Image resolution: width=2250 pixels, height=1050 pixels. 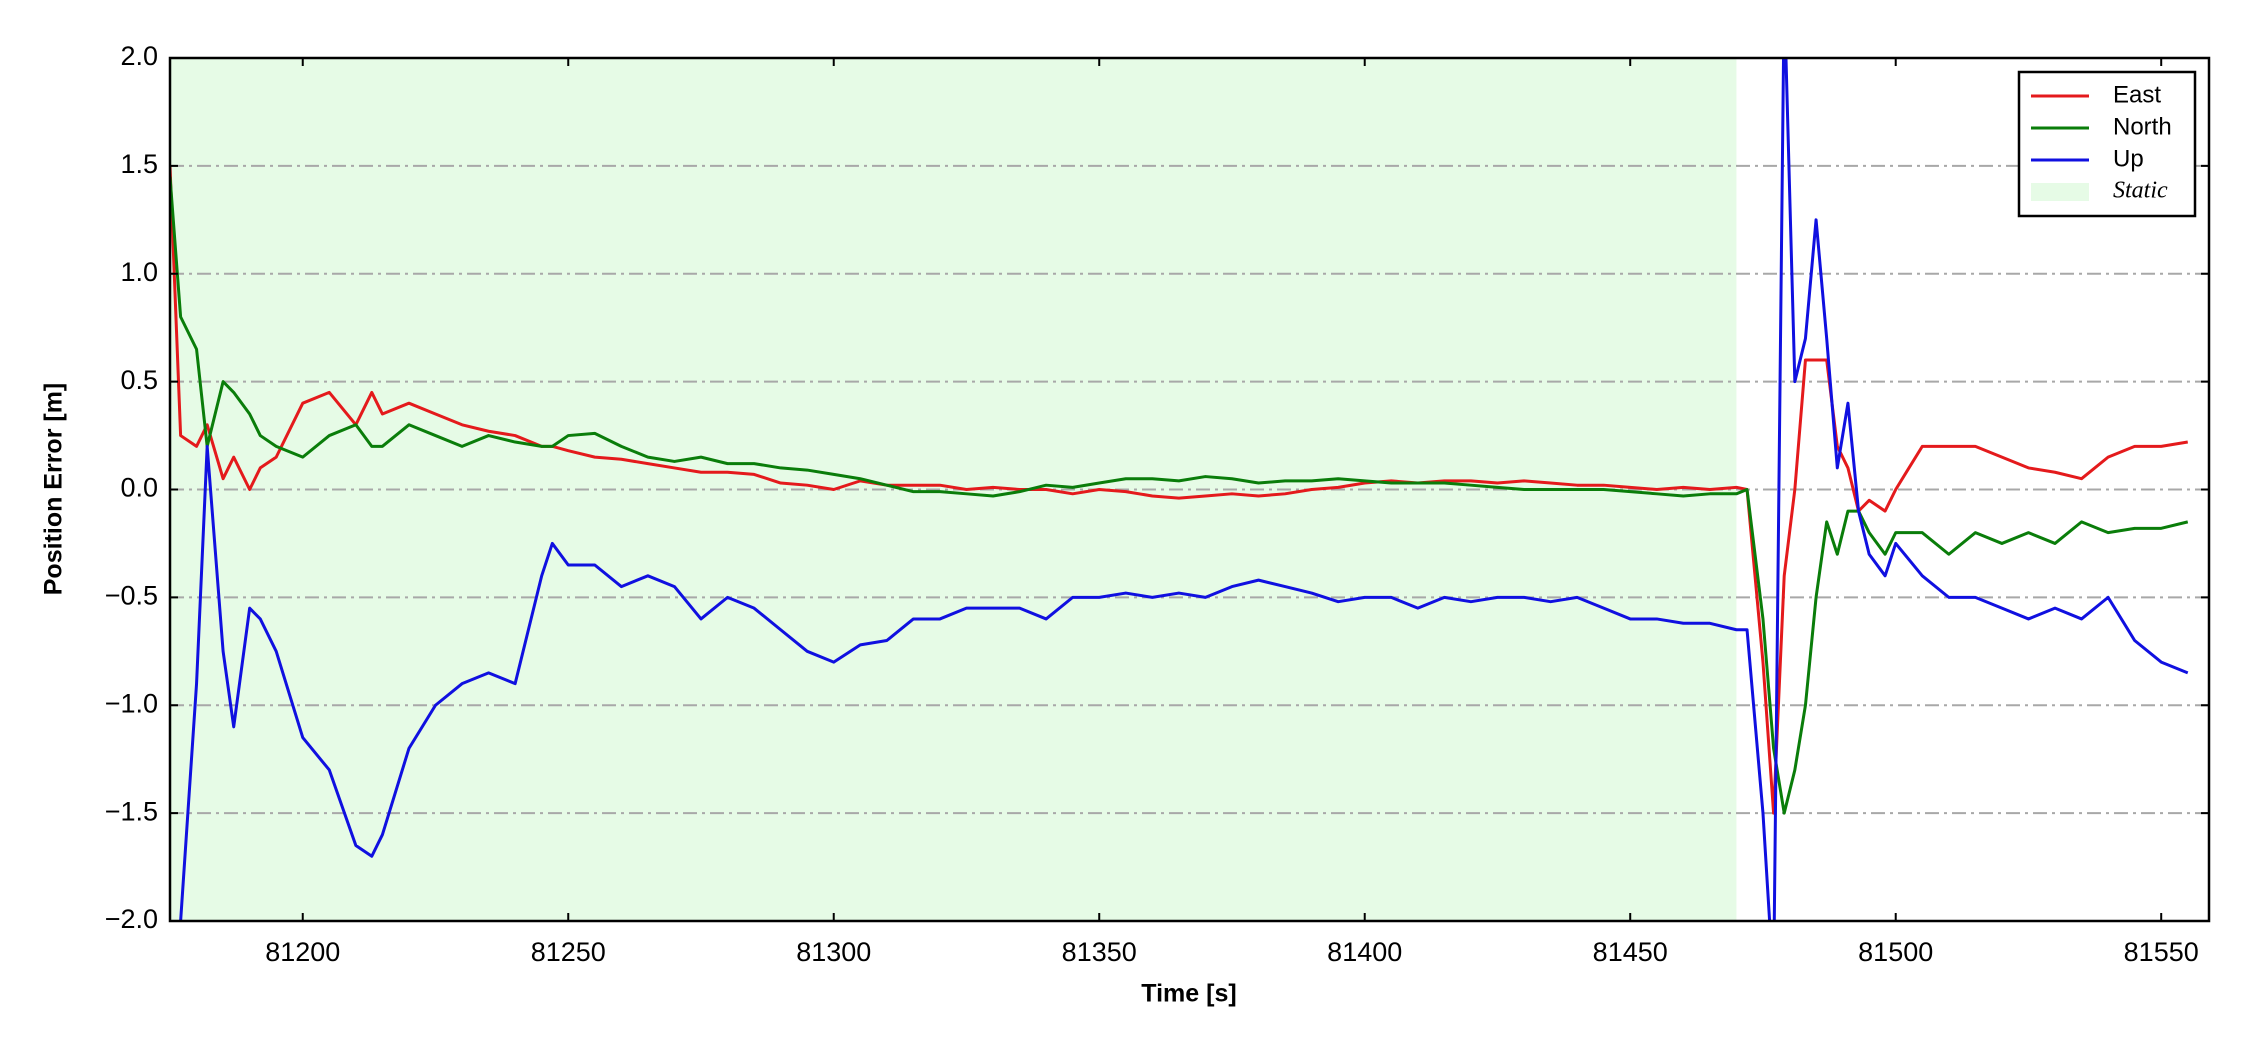 What do you see at coordinates (2161, 952) in the screenshot?
I see `x-tick-label: 81550` at bounding box center [2161, 952].